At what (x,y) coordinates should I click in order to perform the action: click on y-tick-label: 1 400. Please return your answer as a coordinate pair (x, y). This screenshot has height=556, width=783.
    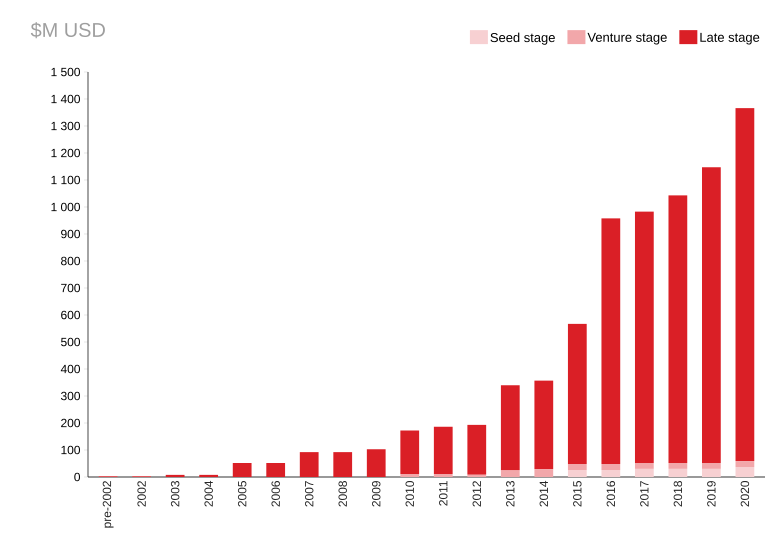
    Looking at the image, I should click on (65, 99).